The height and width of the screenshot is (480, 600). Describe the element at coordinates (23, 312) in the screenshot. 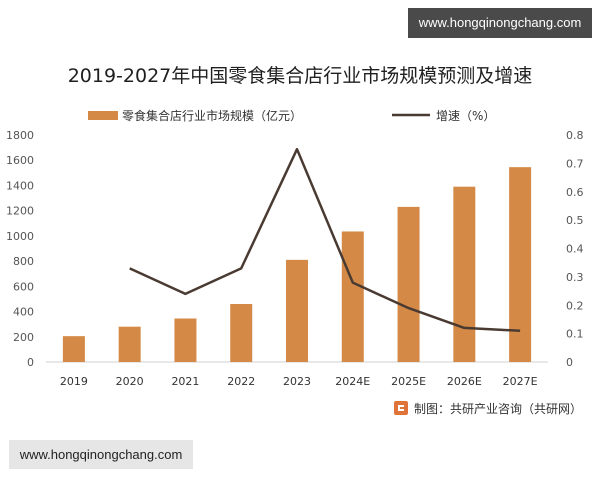

I see `y-left-tick-label: 400` at that location.